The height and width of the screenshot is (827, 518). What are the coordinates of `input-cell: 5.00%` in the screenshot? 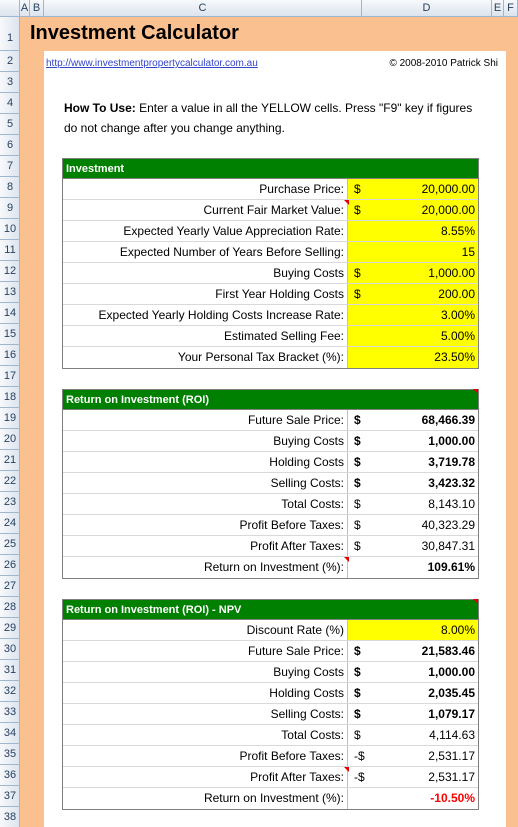 It's located at (413, 336).